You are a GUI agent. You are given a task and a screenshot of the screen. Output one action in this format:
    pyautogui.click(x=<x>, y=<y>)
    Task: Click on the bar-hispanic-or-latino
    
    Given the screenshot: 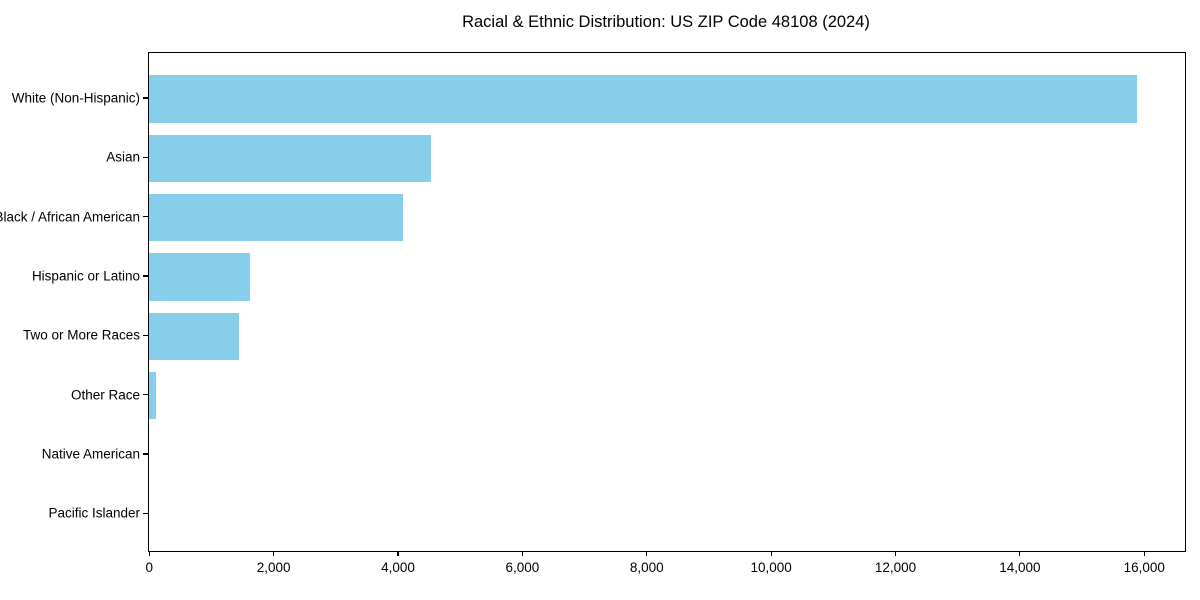 What is the action you would take?
    pyautogui.click(x=200, y=277)
    